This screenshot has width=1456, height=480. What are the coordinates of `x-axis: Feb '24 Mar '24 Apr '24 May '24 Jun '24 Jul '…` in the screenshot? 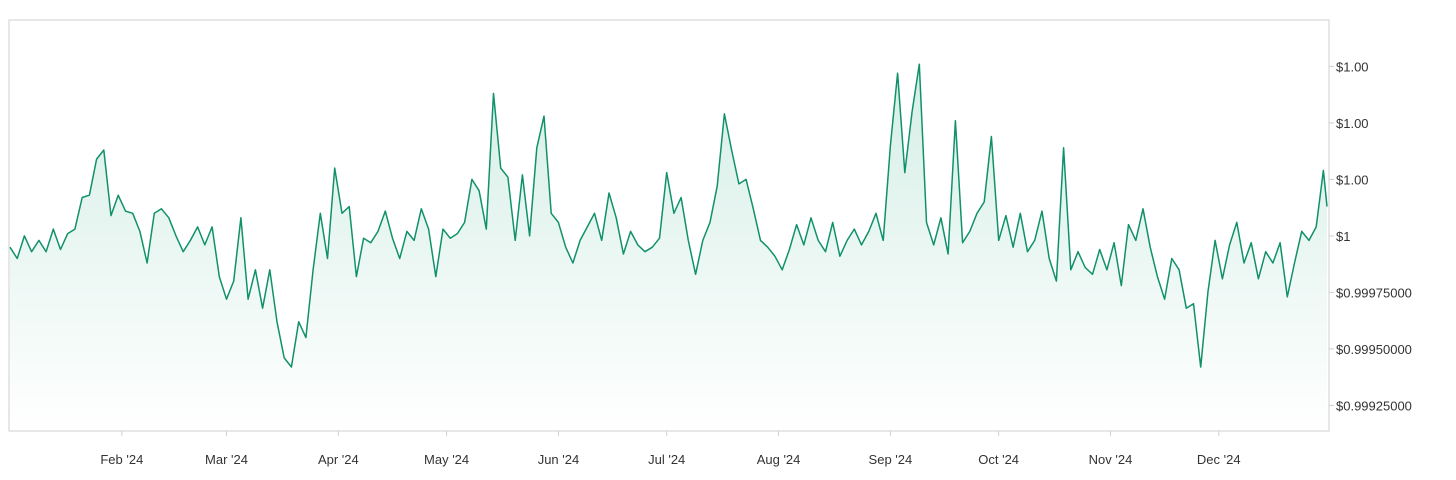 It's located at (670, 449).